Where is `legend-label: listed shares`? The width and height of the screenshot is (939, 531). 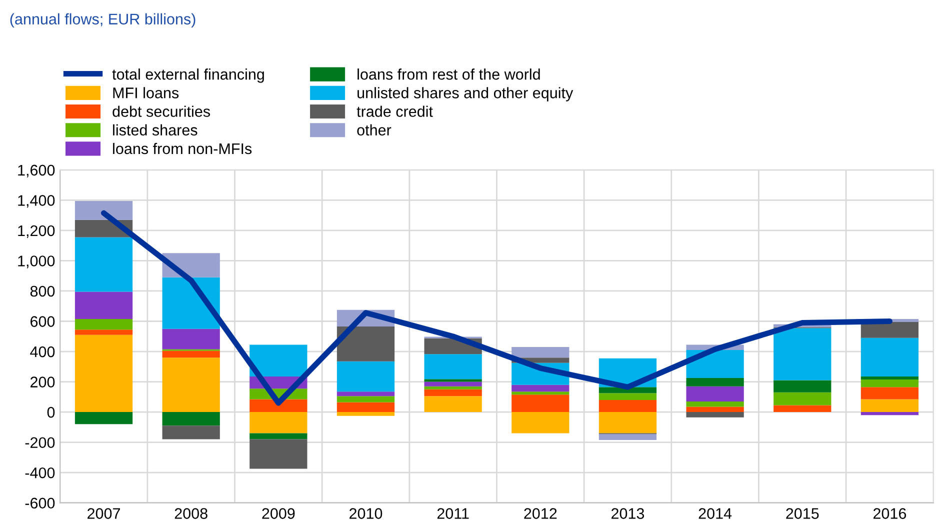 legend-label: listed shares is located at coordinates (155, 130).